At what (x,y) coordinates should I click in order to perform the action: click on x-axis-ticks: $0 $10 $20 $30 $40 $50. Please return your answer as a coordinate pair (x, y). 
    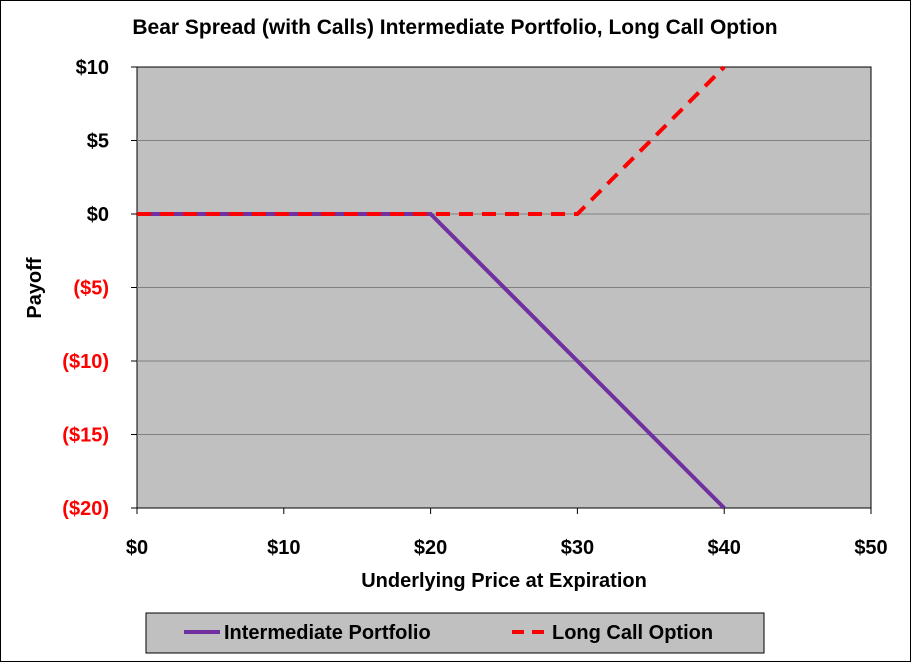
    Looking at the image, I should click on (507, 533).